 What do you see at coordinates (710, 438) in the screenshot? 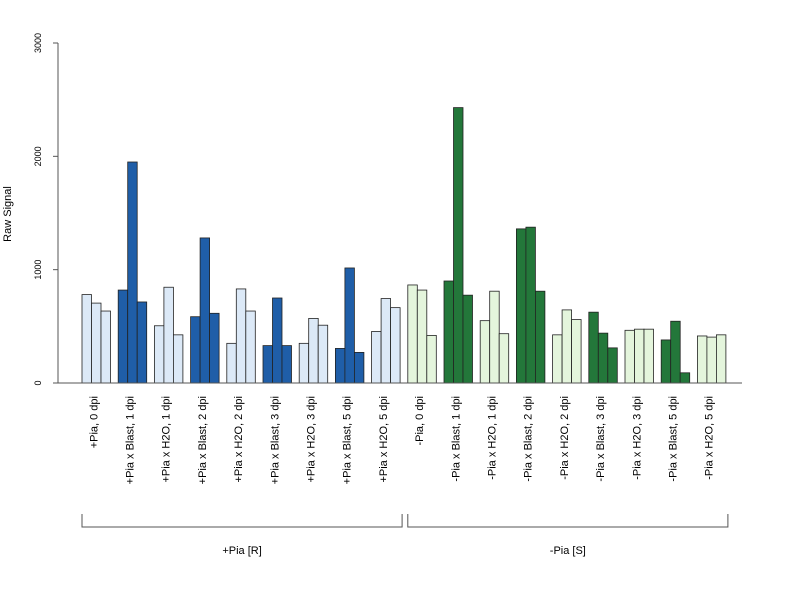
I see `x-tick-label: -Pia x H2O, 5 dpi` at bounding box center [710, 438].